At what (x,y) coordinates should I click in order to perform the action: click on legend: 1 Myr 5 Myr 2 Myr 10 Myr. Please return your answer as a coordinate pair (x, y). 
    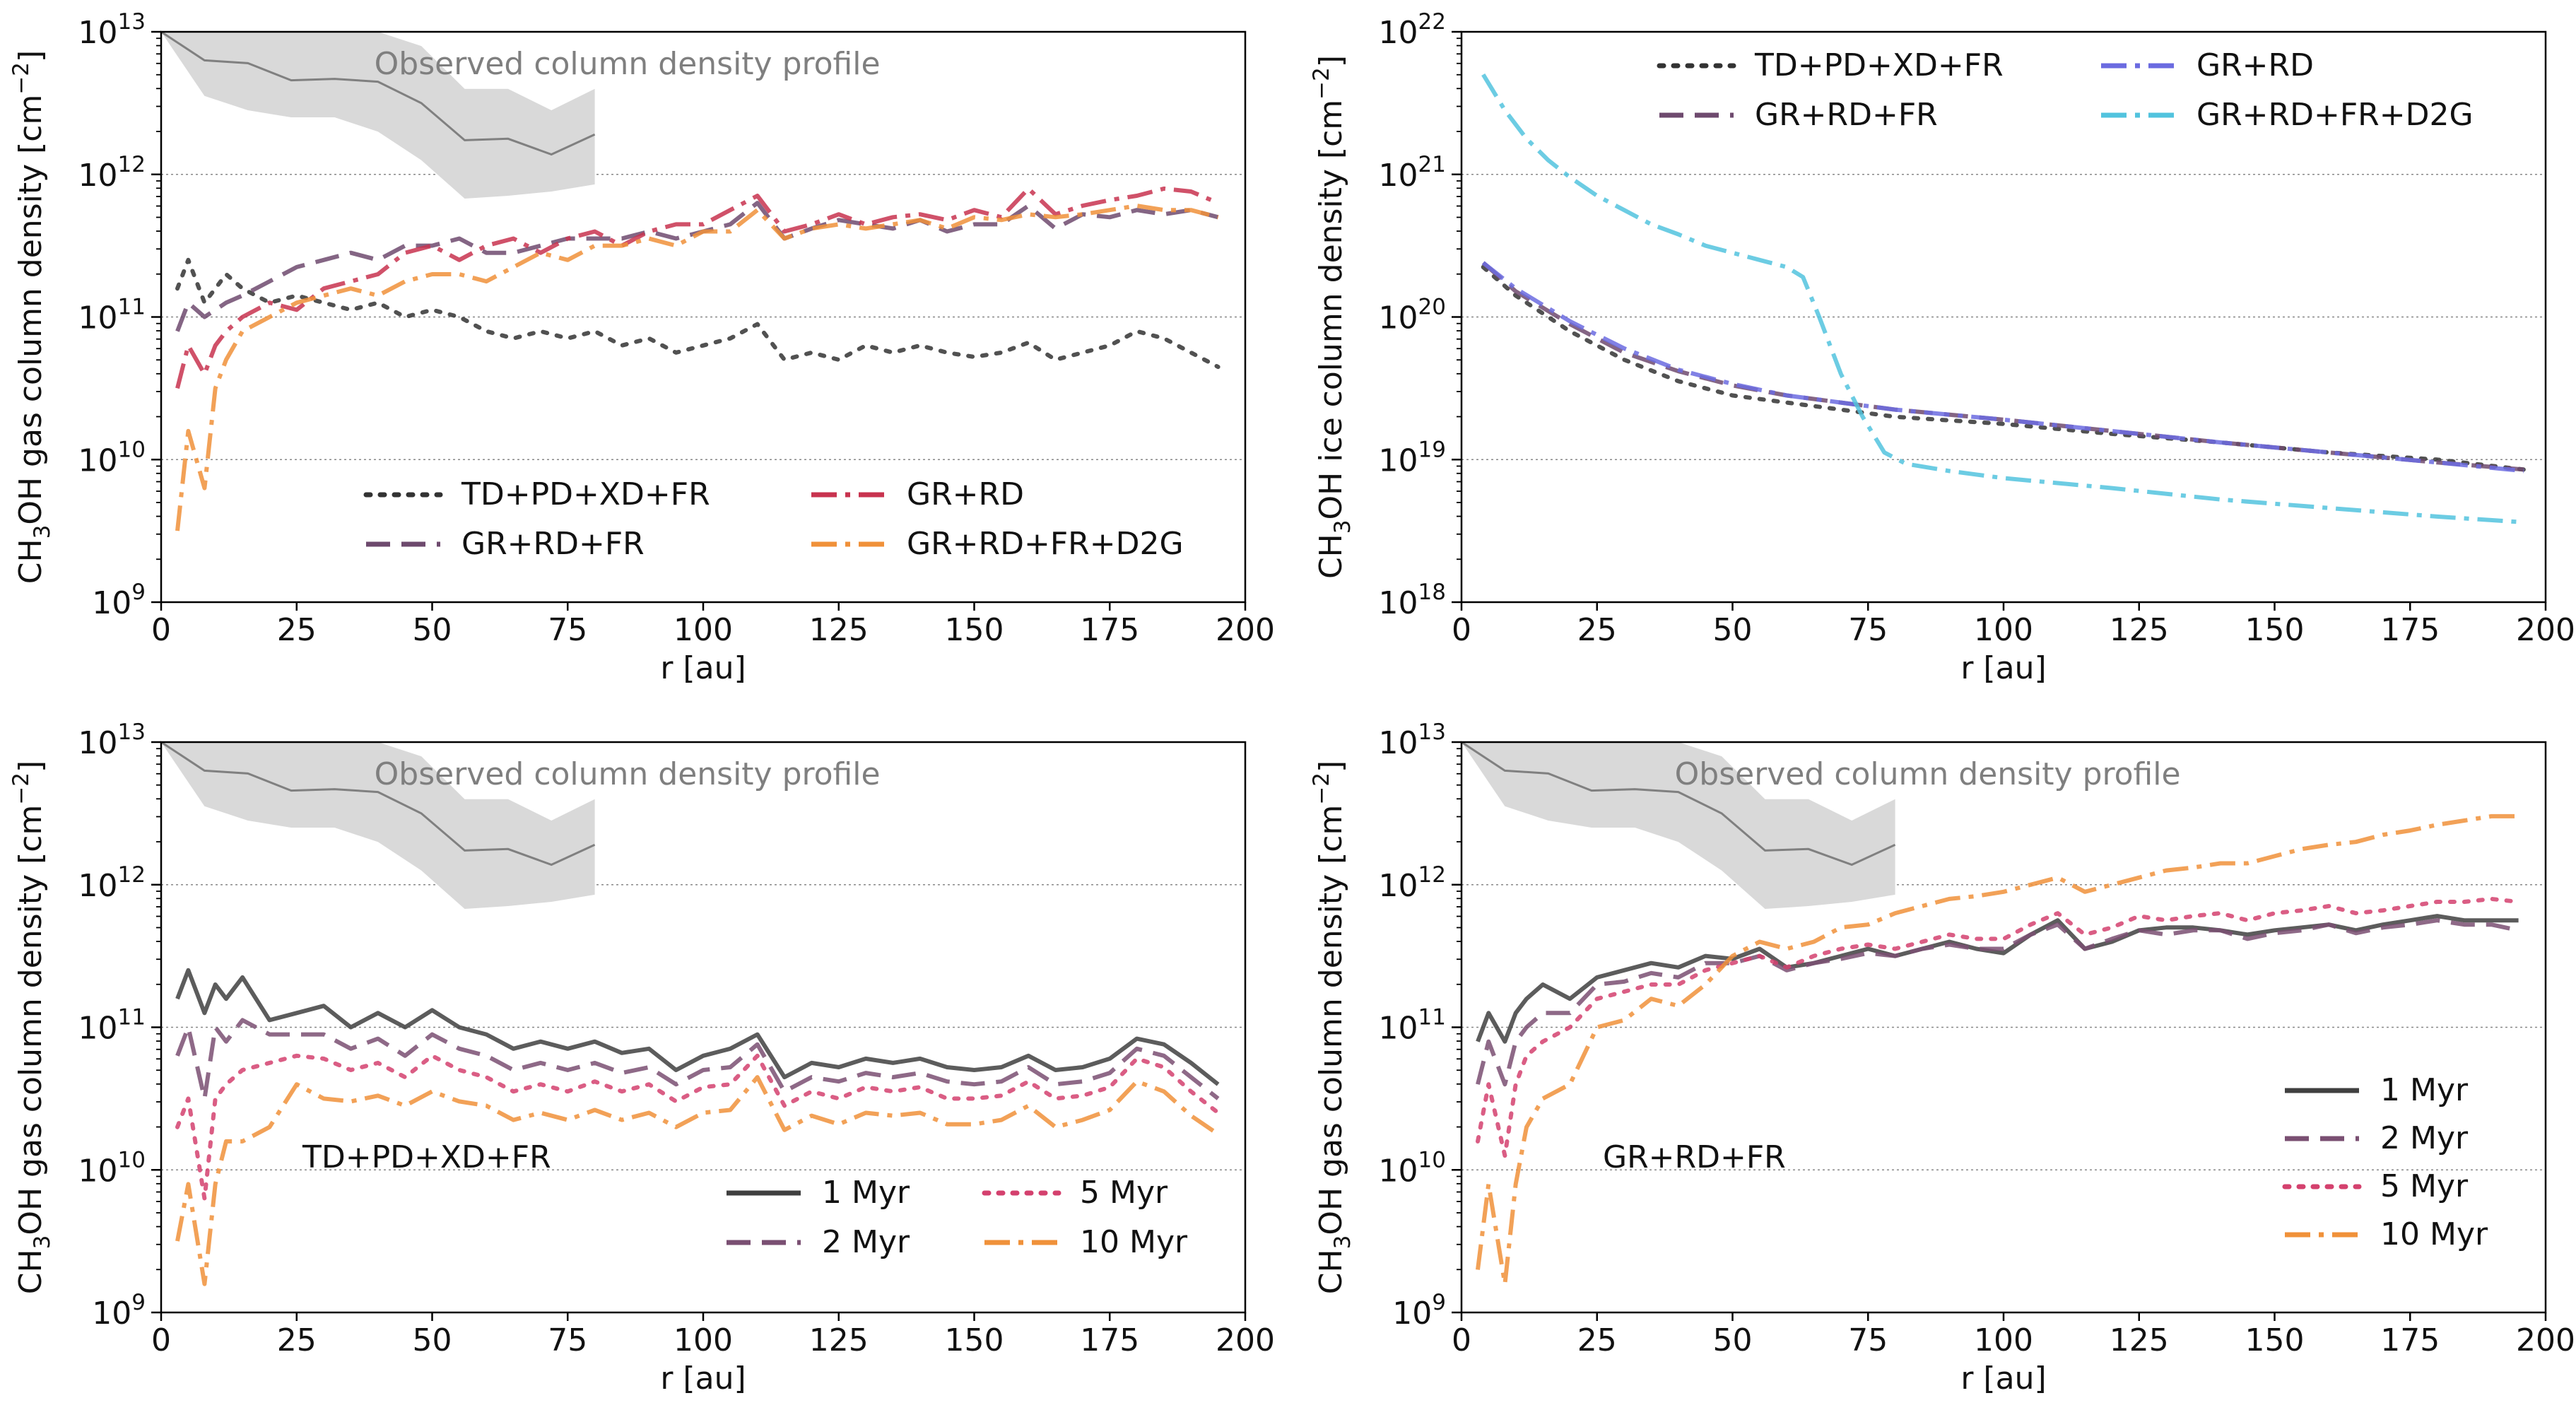
    Looking at the image, I should click on (957, 1217).